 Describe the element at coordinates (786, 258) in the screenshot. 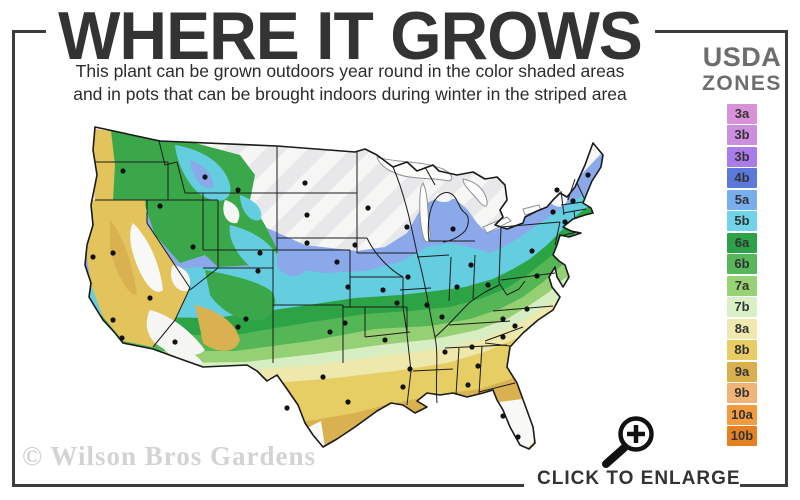

I see `frame-border-right` at that location.